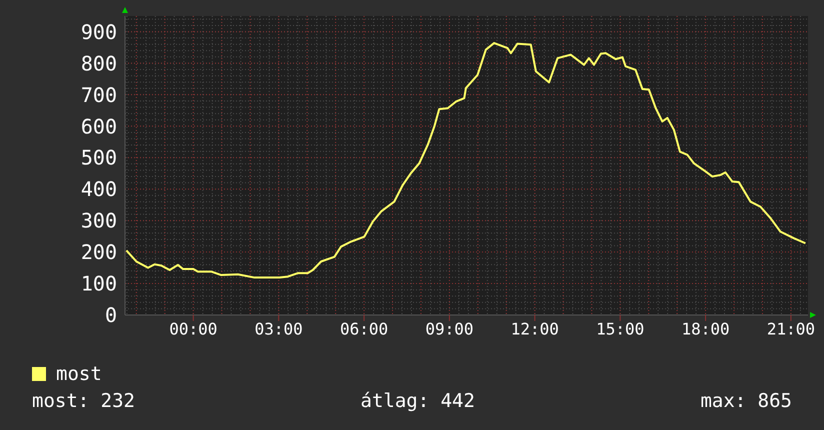 This screenshot has width=824, height=430. Describe the element at coordinates (278, 328) in the screenshot. I see `x-tick-label: 03:00` at that location.